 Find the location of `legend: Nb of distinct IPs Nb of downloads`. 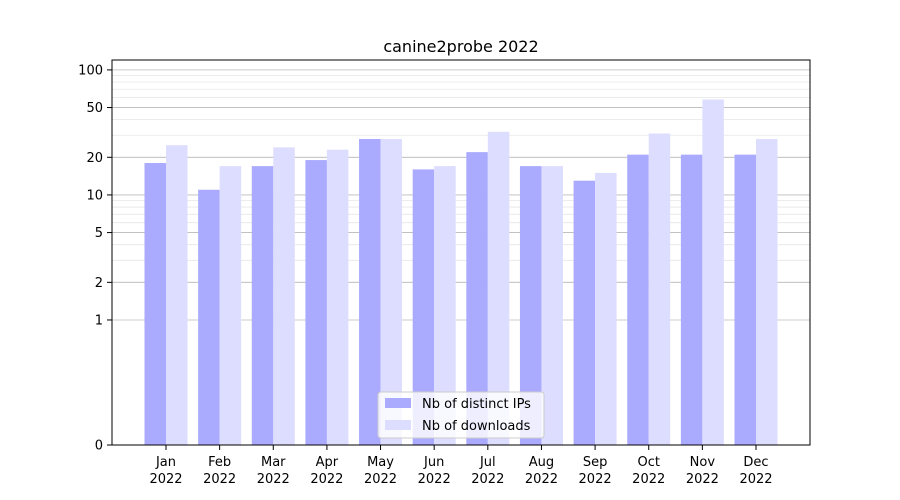

legend: Nb of distinct IPs Nb of downloads is located at coordinates (461, 415).